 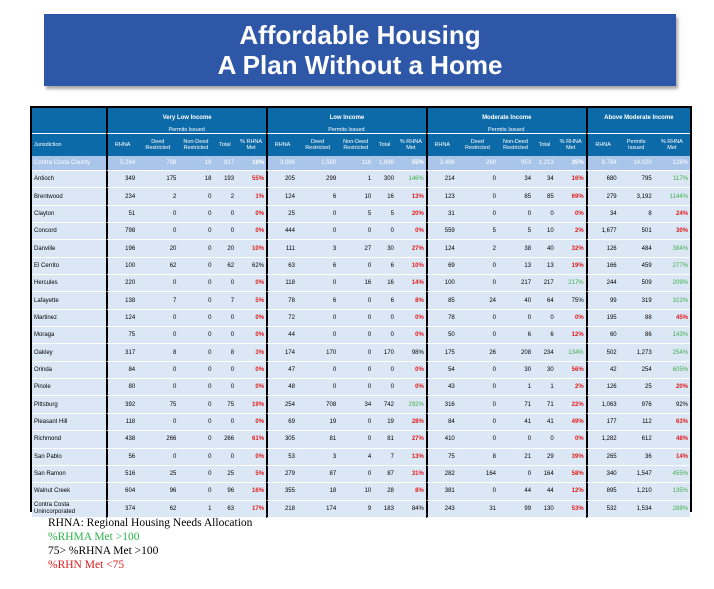 What do you see at coordinates (516, 370) in the screenshot?
I see `value-cell: 30` at bounding box center [516, 370].